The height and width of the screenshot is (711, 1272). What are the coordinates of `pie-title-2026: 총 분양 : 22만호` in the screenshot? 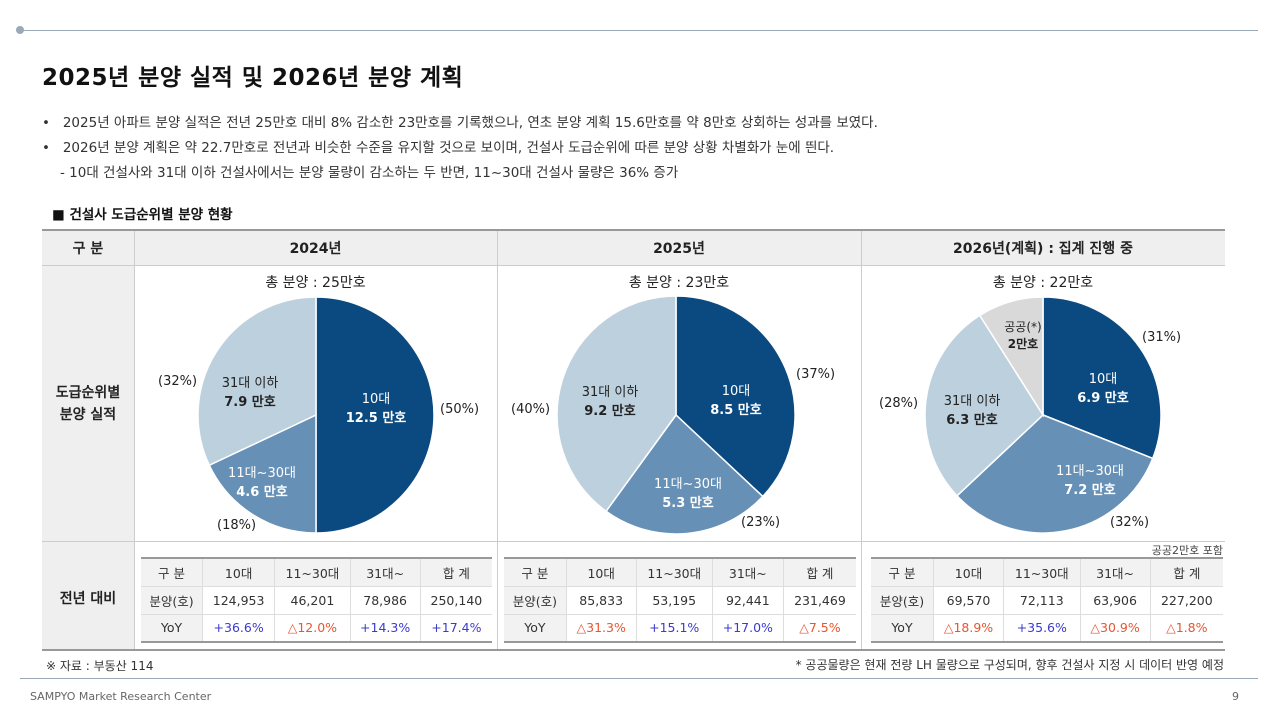 It's located at (1043, 283).